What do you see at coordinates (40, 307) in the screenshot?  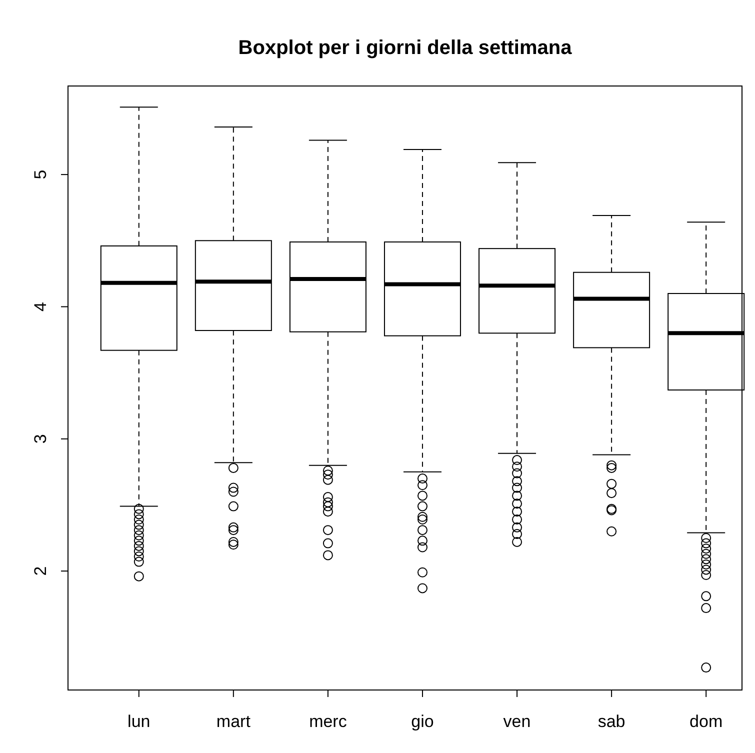 I see `y-tick-label: 4` at bounding box center [40, 307].